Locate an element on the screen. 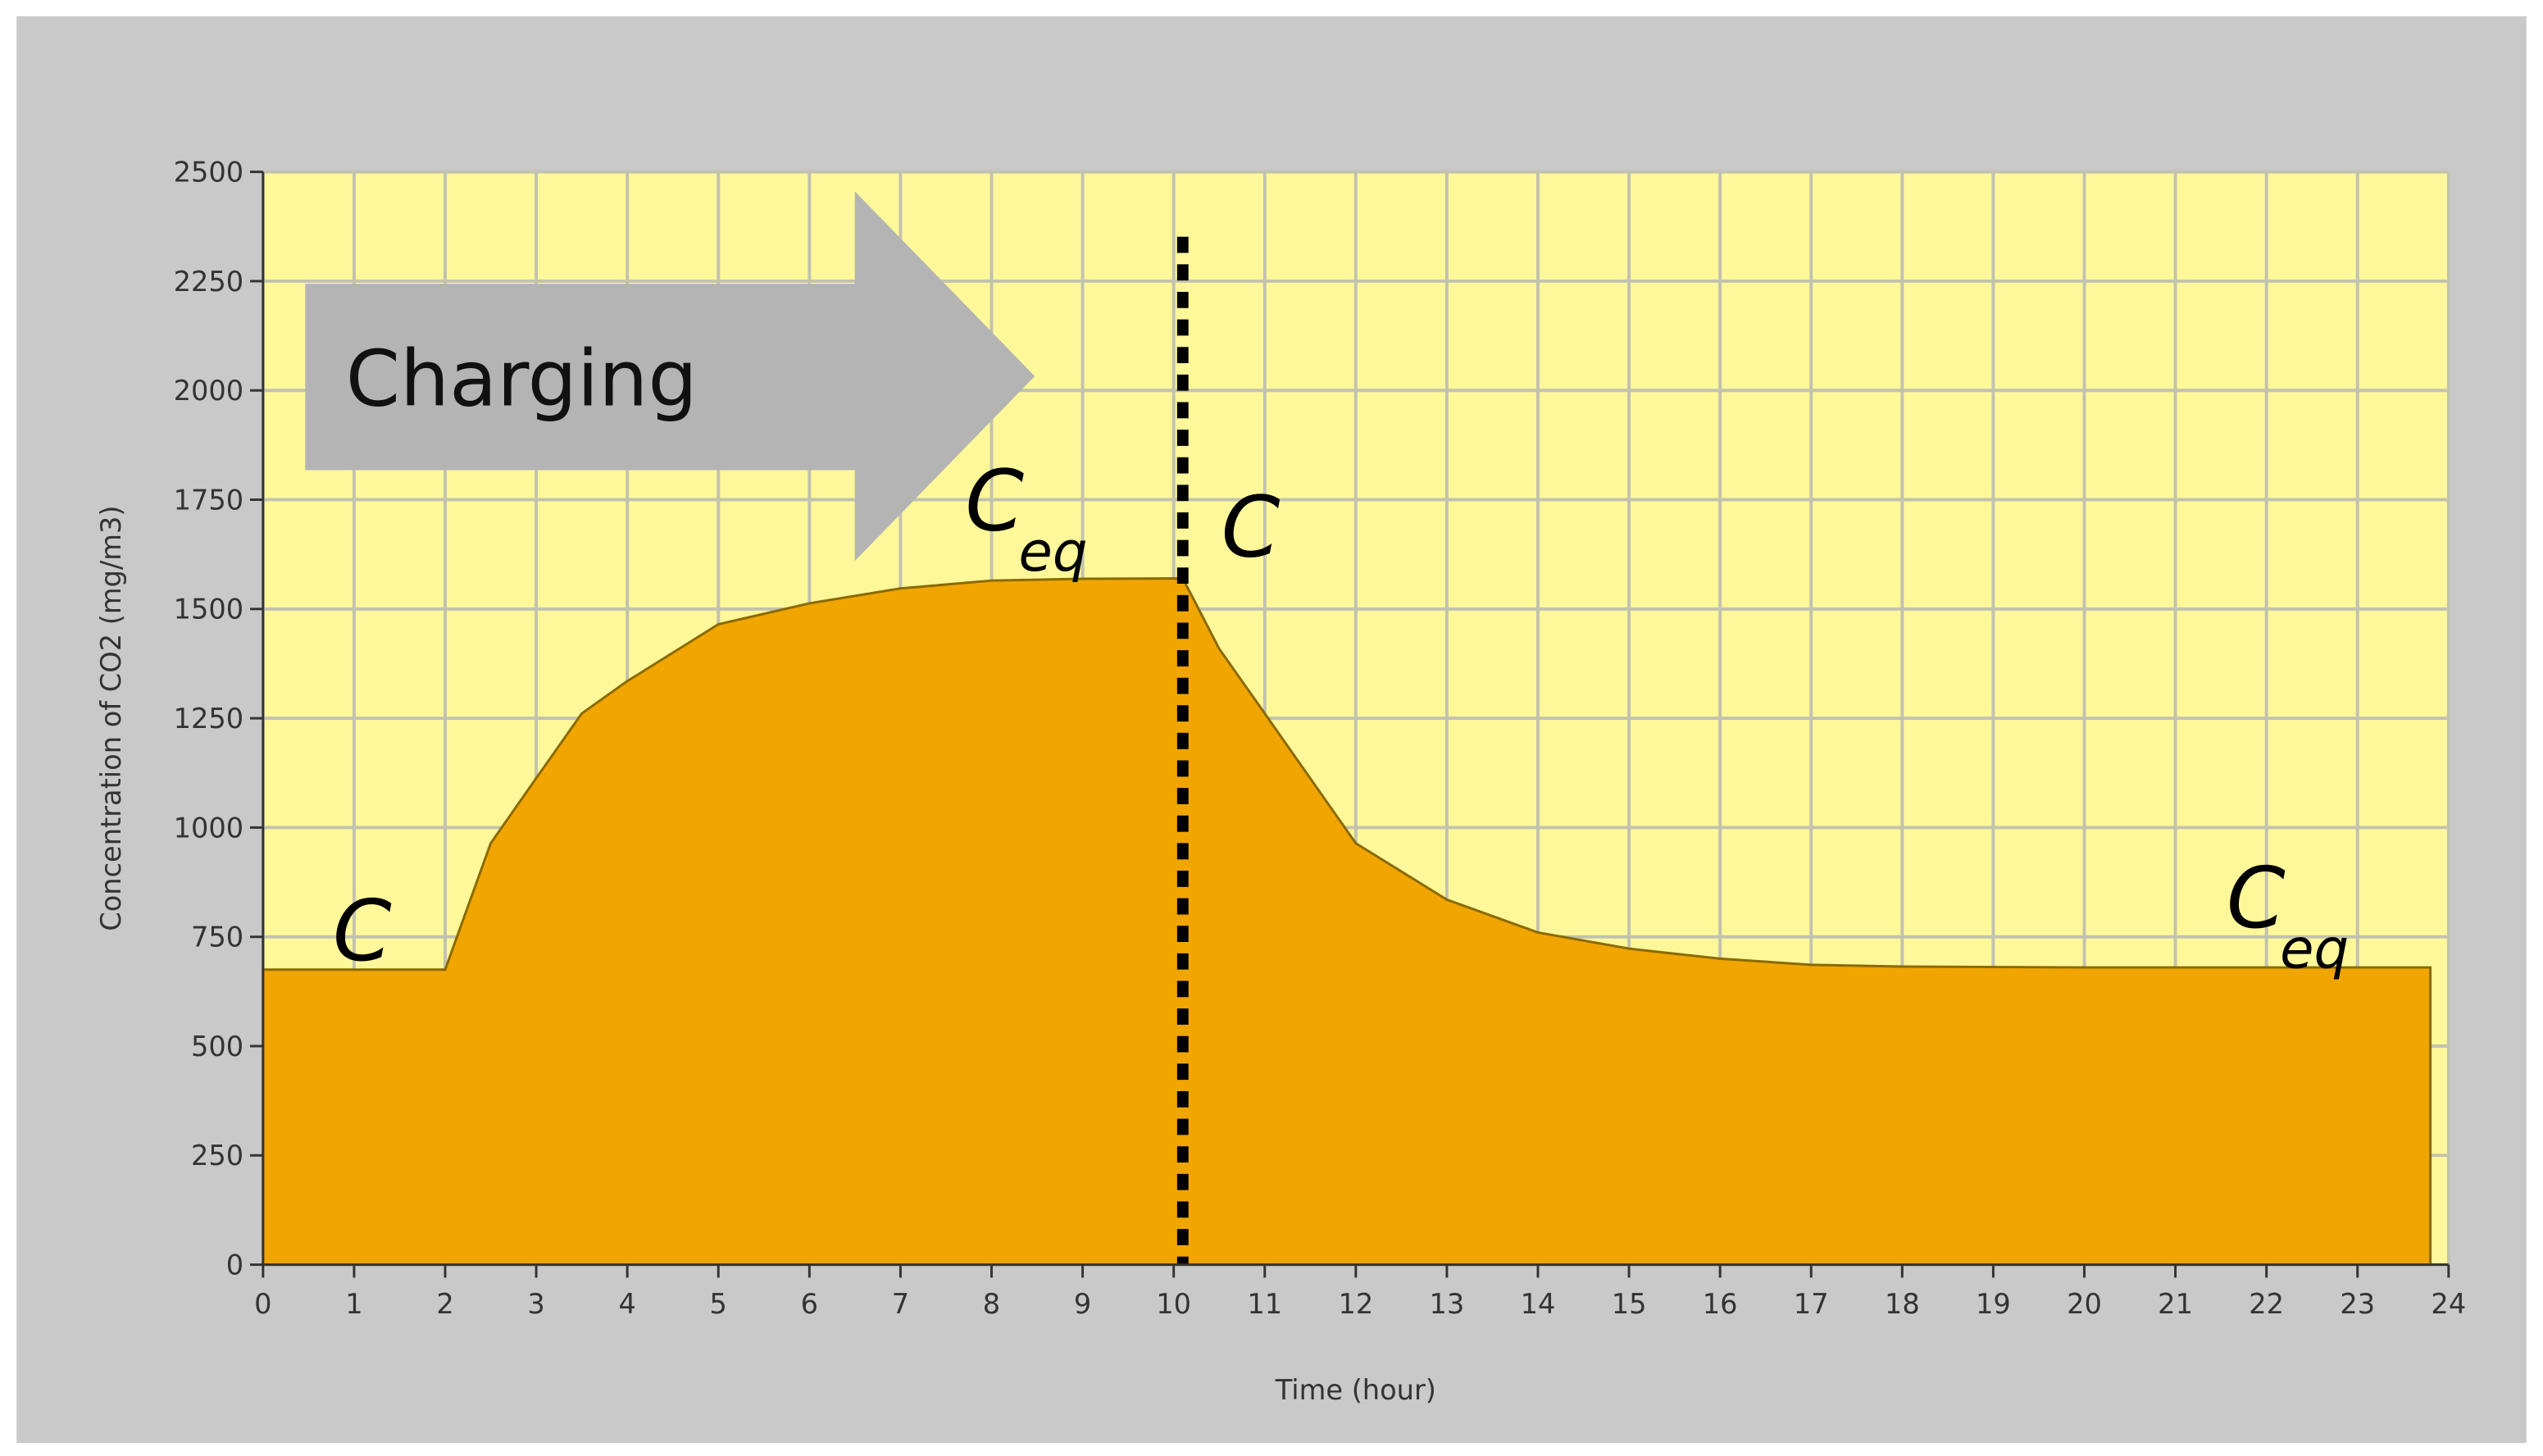 The width and height of the screenshot is (2543, 1456). x-tick-label: 8 is located at coordinates (991, 1304).